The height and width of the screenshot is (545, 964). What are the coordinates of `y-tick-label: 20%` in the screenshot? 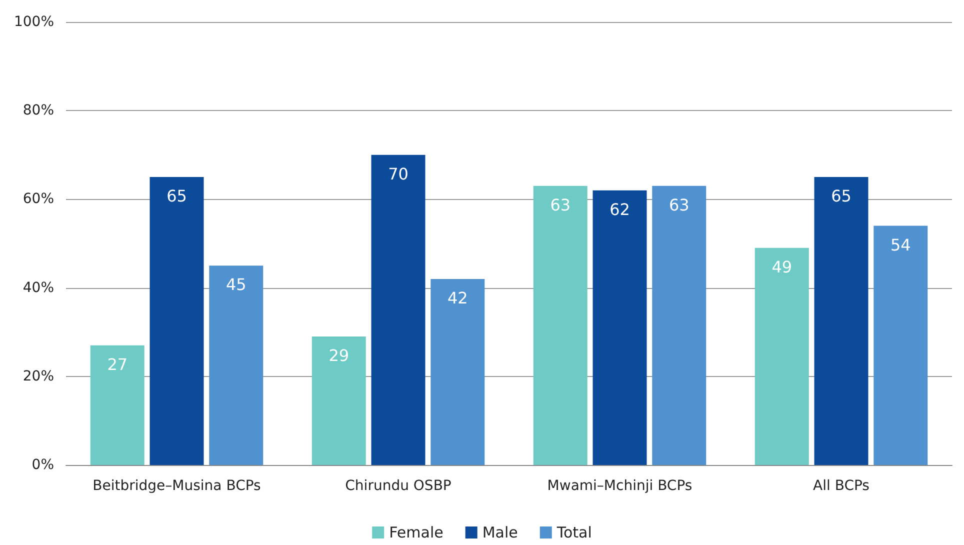 It's located at (38, 376).